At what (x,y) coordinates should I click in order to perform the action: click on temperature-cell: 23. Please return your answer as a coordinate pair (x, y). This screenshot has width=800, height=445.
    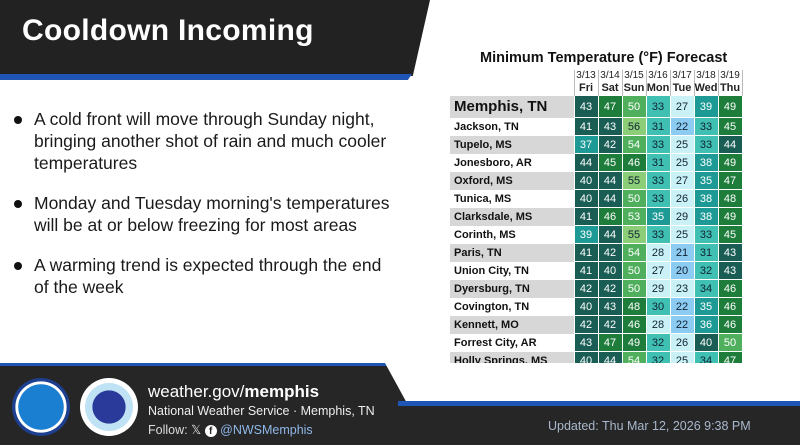
    Looking at the image, I should click on (682, 288).